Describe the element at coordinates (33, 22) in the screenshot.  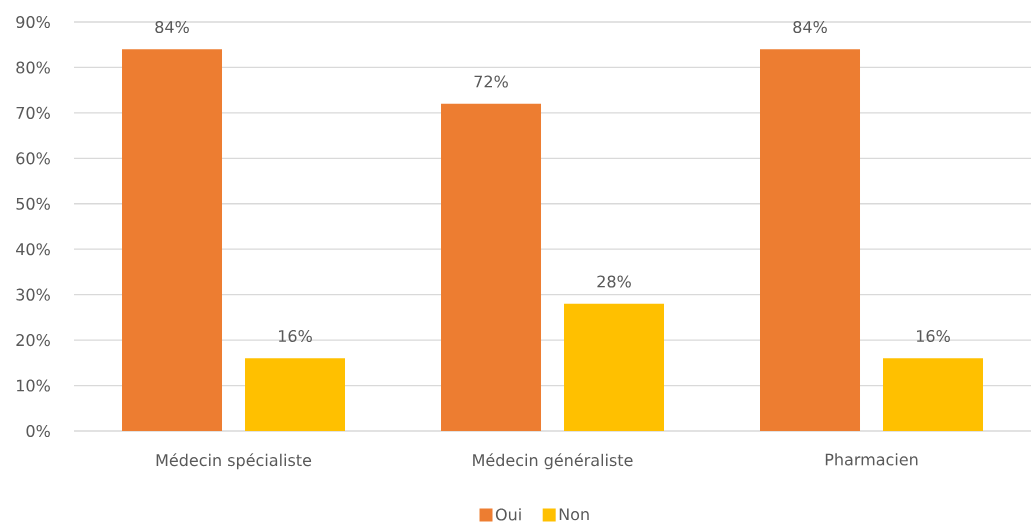
I see `y-tick-label: 90%` at that location.